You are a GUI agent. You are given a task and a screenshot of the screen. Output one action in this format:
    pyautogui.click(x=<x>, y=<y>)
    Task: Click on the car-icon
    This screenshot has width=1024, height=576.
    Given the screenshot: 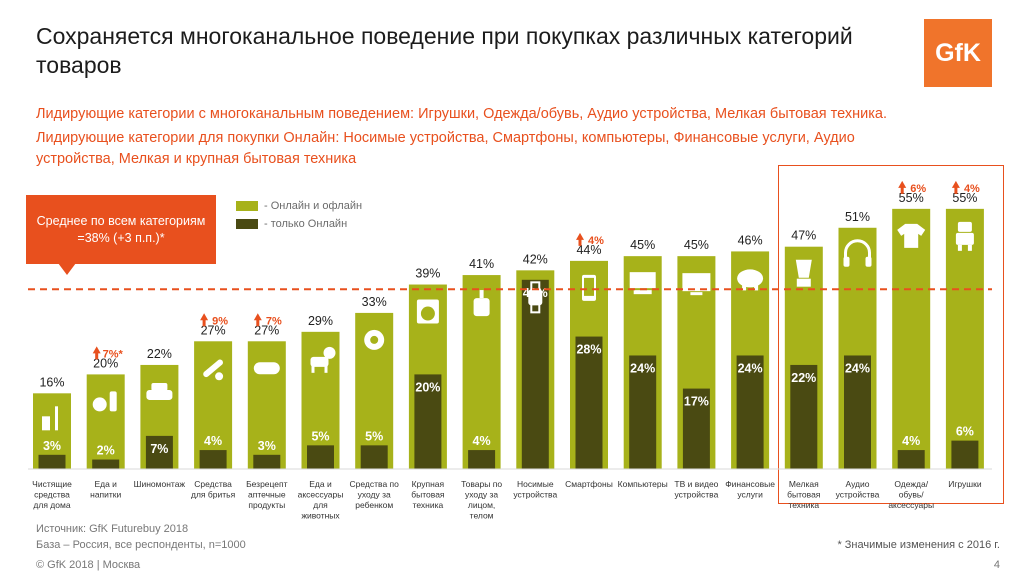 What is the action you would take?
    pyautogui.click(x=159, y=391)
    